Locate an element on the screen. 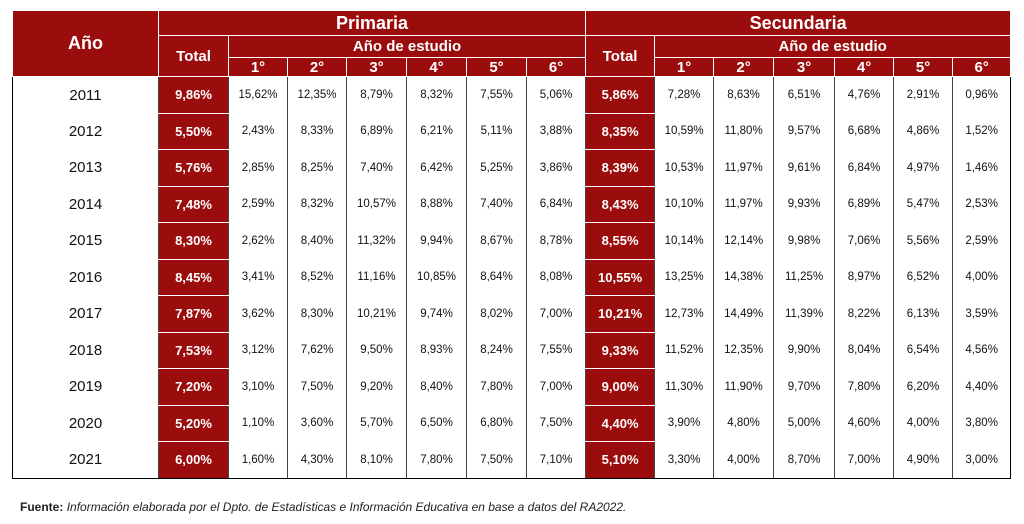  value-cell: 4,60% is located at coordinates (864, 423).